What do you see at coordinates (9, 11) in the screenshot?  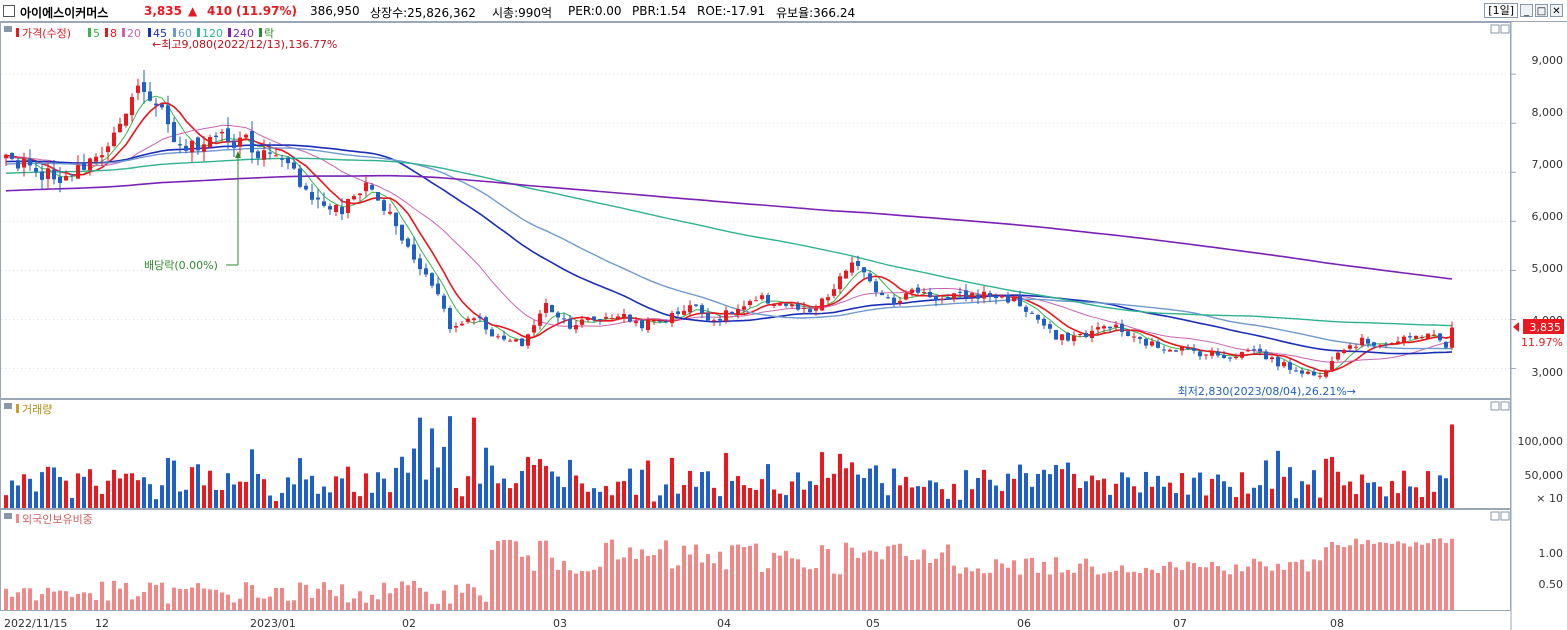 I see `select-checkbox` at bounding box center [9, 11].